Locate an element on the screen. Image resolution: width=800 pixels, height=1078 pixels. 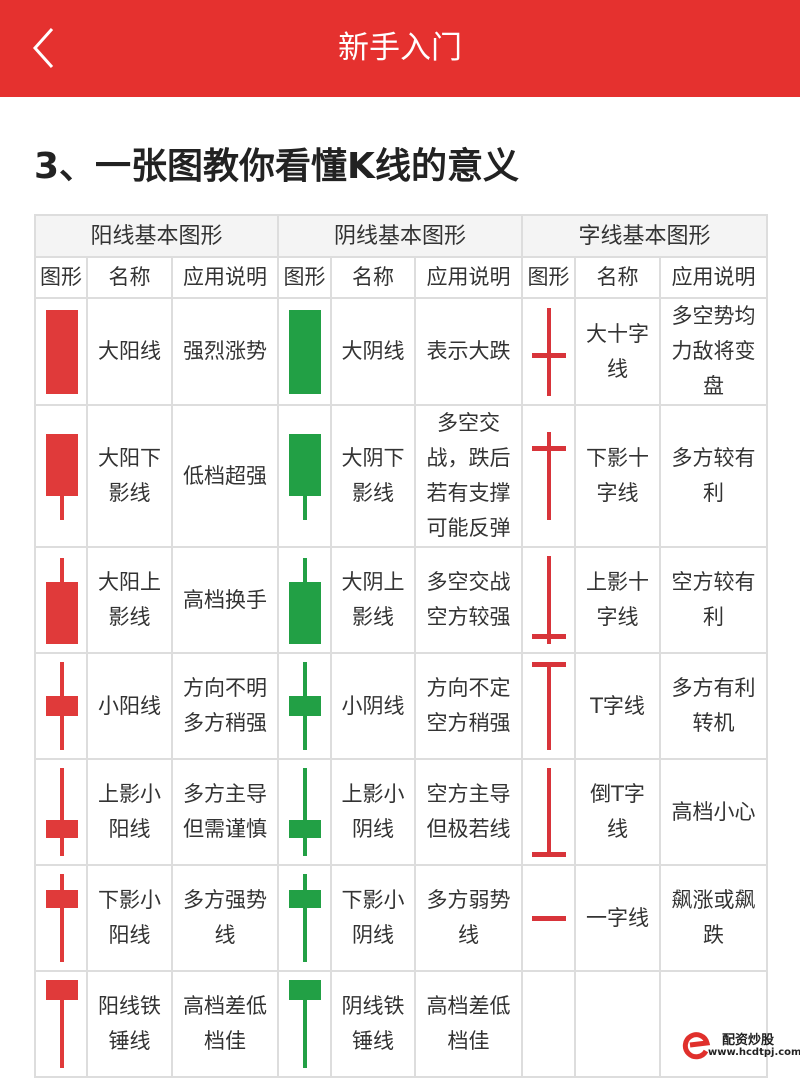
pattern-name: 一字线 is located at coordinates (617, 918).